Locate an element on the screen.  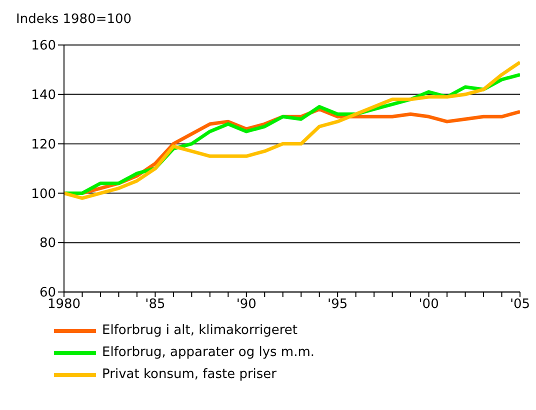
legend-label: Elforbrug, apparater og lys m.m. is located at coordinates (208, 353).